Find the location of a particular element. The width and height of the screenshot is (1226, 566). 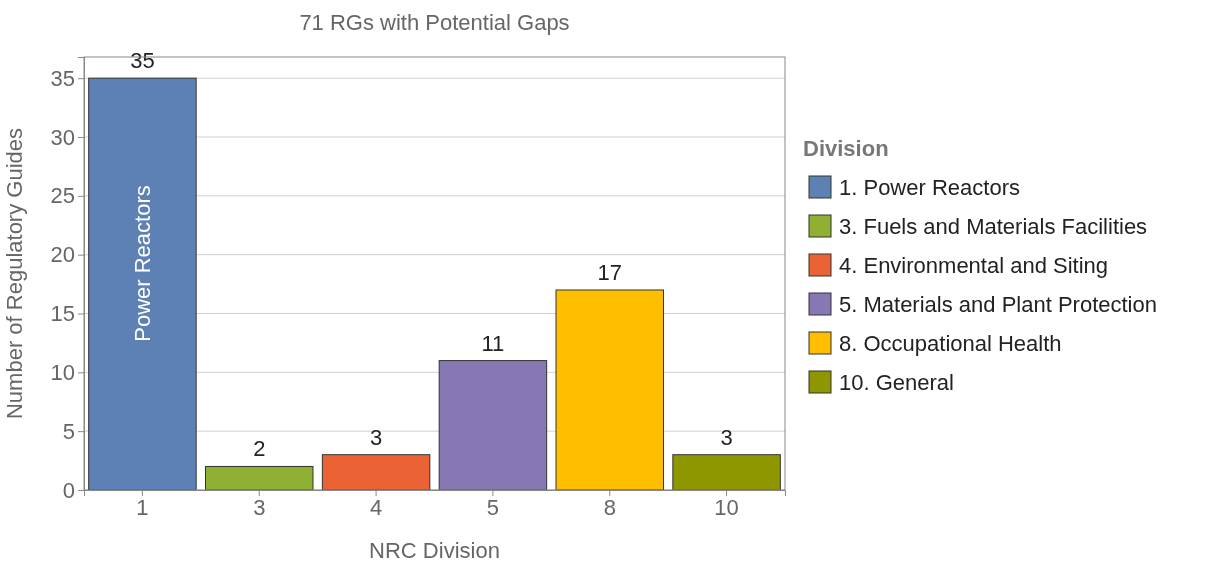

data-label: 11 is located at coordinates (493, 343).